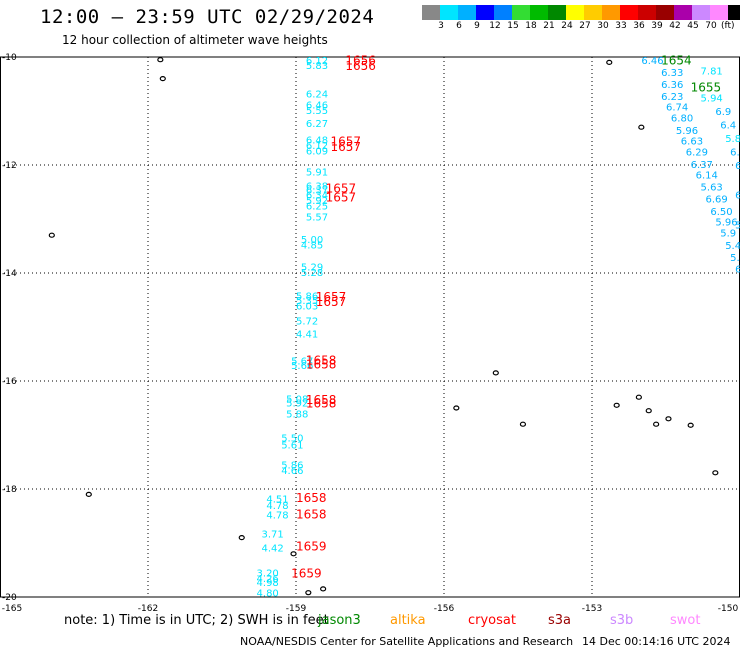 This screenshot has width=740, height=650. What do you see at coordinates (687, 131) in the screenshot?
I see `wave-height-label: 5.96` at bounding box center [687, 131].